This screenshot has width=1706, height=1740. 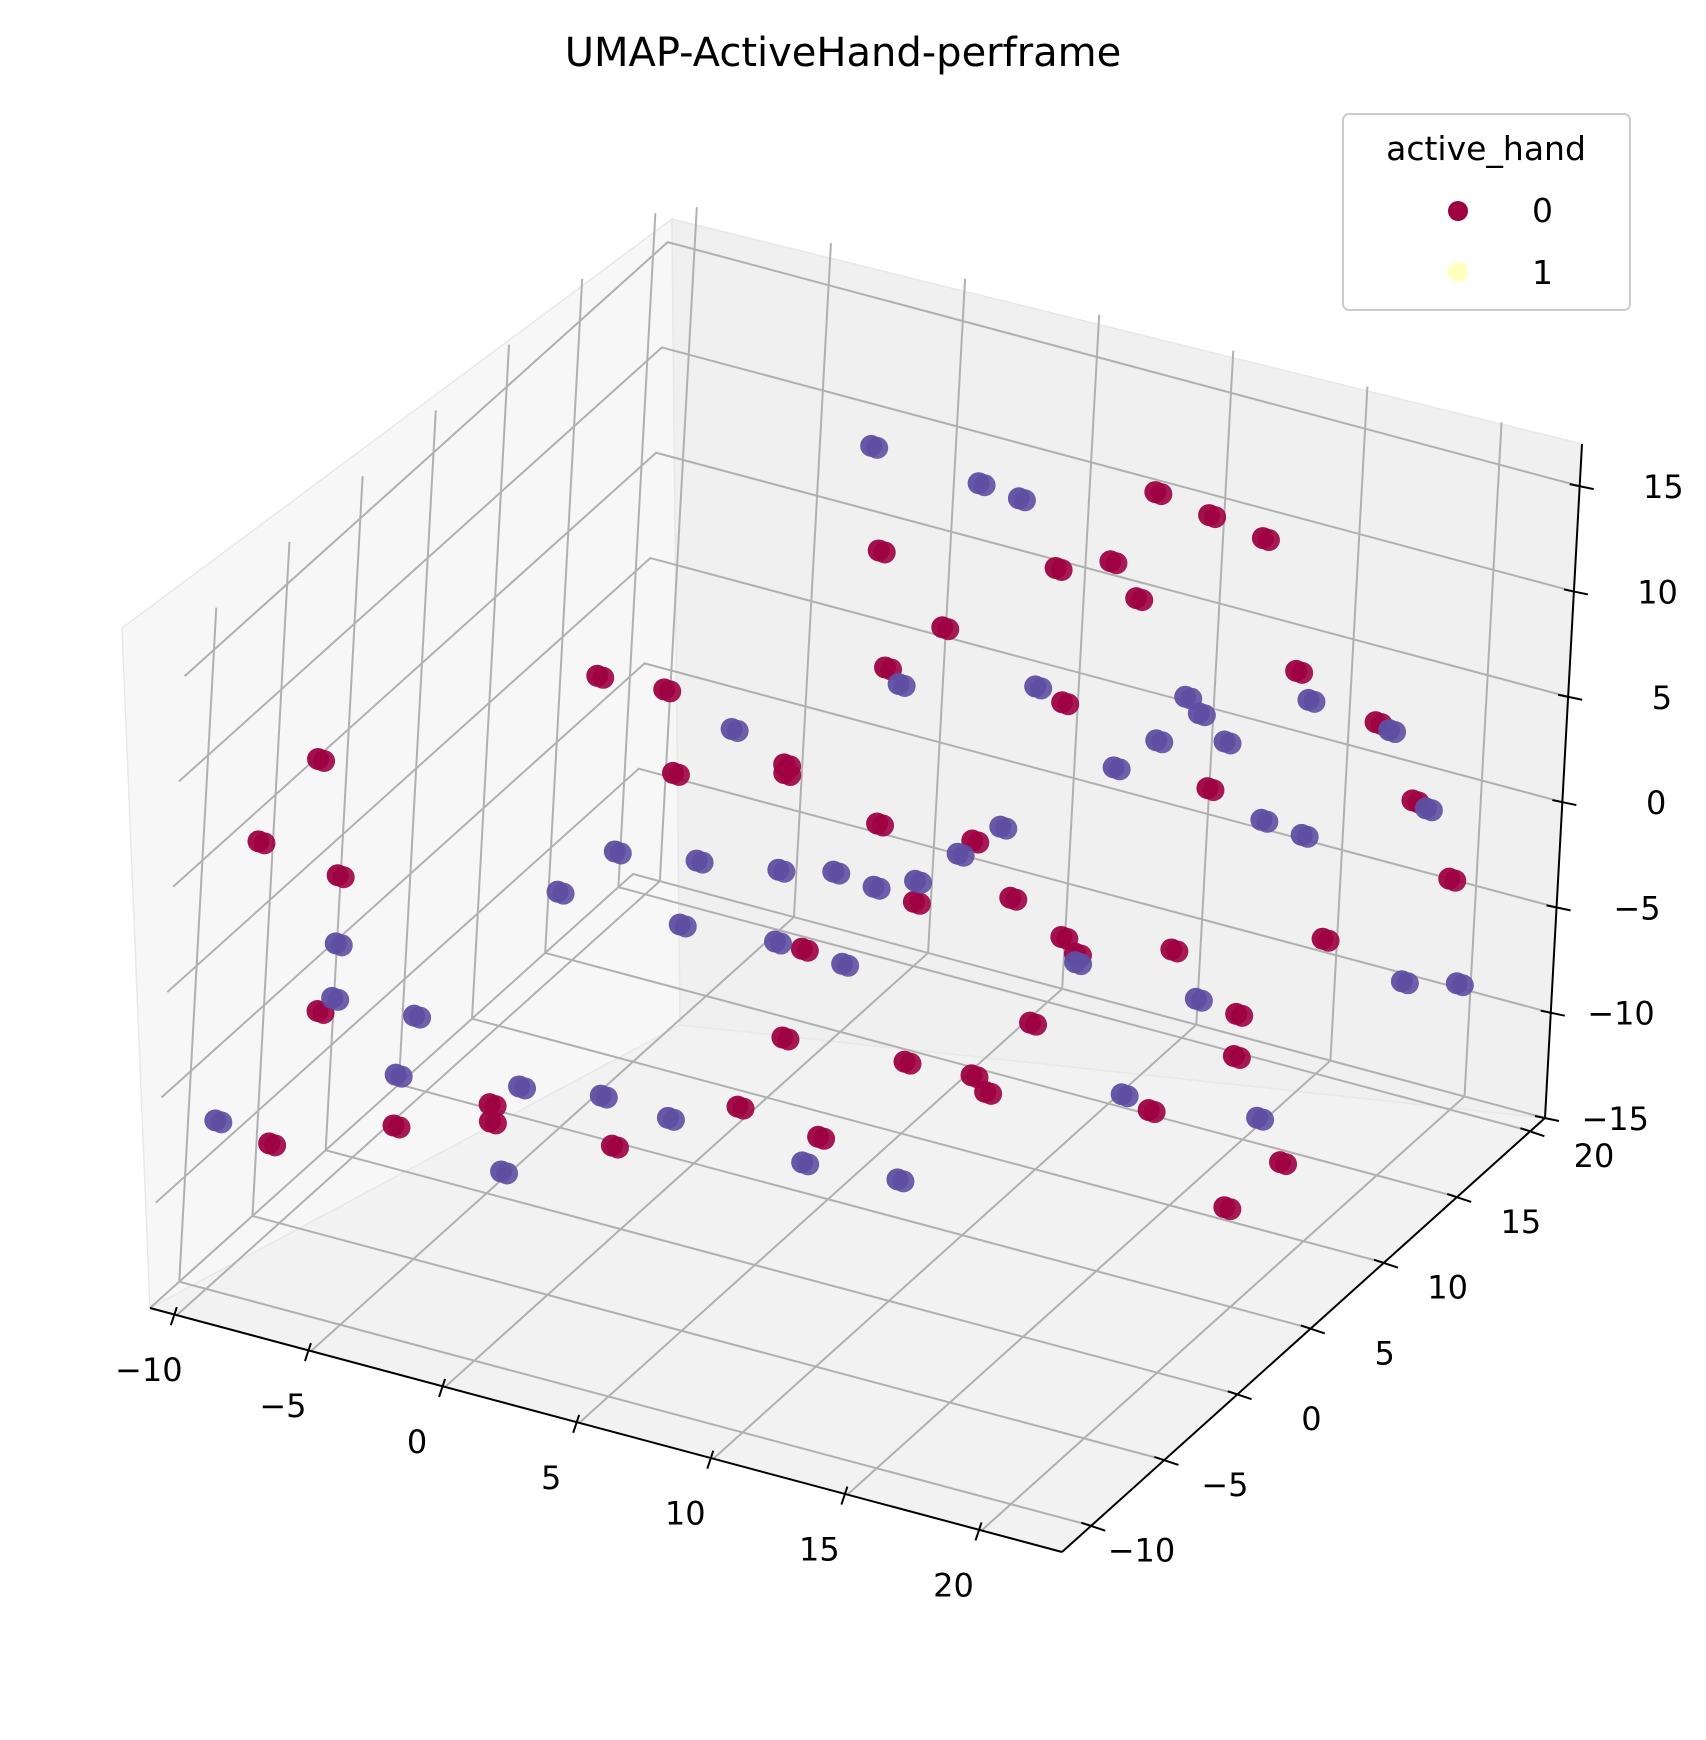 I want to click on x-axis-ticks: −10 −5 0 5 10 15 20, so click(x=549, y=1455).